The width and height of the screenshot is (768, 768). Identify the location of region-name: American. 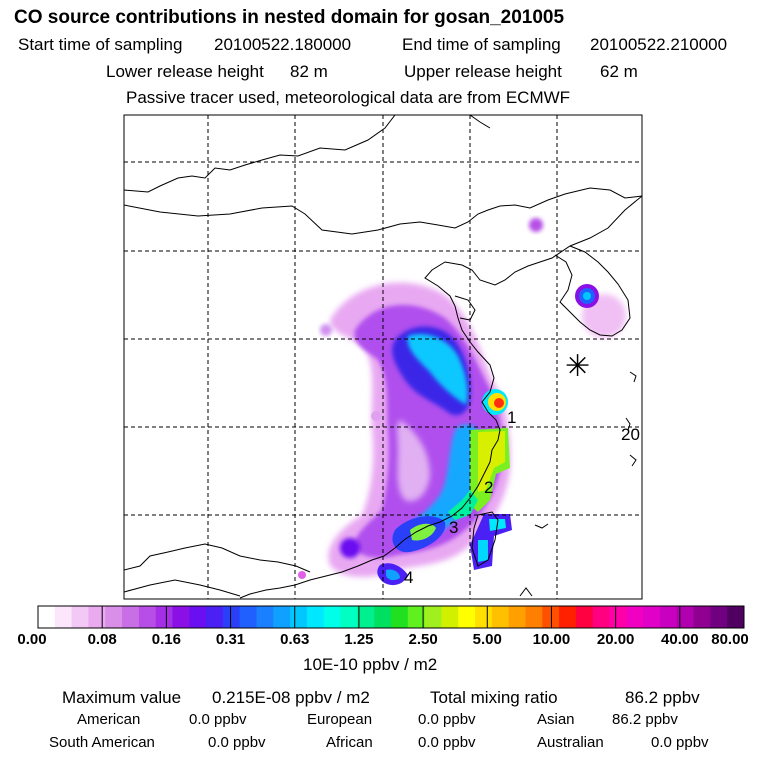
(109, 719).